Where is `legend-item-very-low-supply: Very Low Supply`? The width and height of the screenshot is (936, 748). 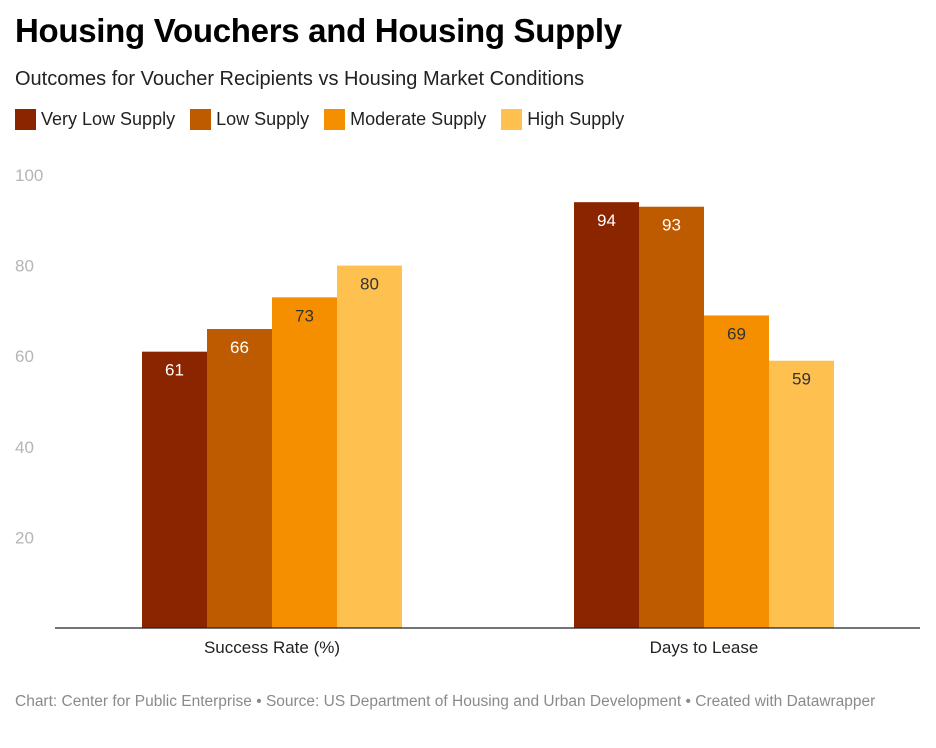
legend-item-very-low-supply: Very Low Supply is located at coordinates (95, 119).